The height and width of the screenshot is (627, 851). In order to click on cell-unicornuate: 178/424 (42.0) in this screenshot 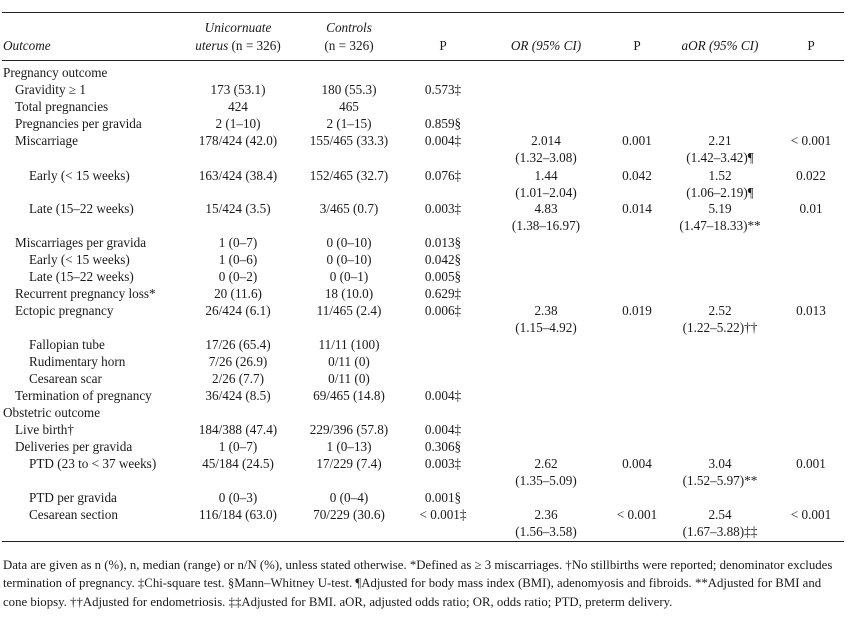, I will do `click(238, 140)`.